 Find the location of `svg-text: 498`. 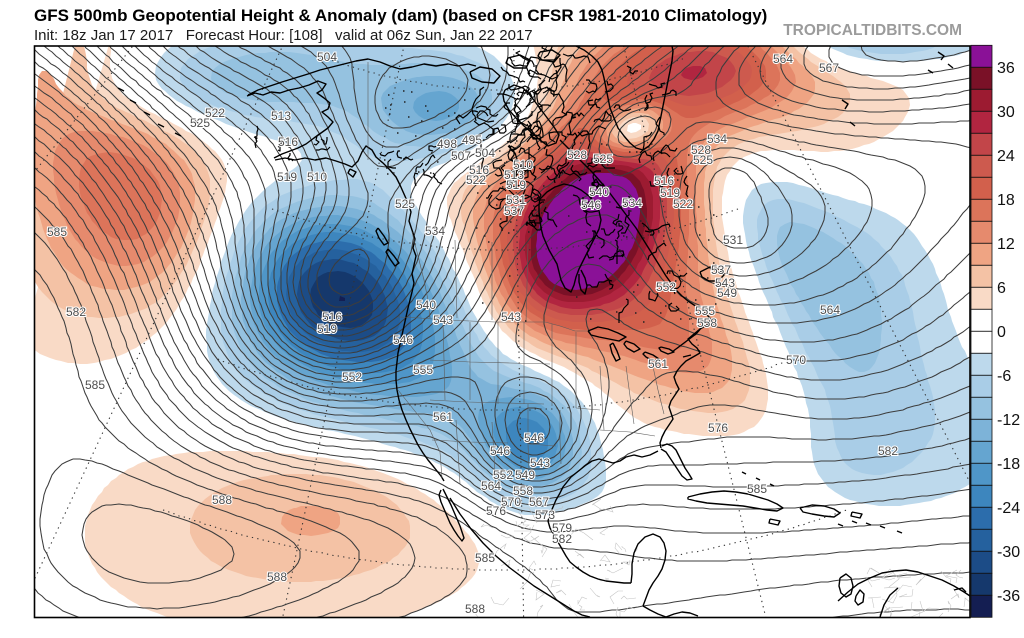

svg-text: 498 is located at coordinates (447, 144).